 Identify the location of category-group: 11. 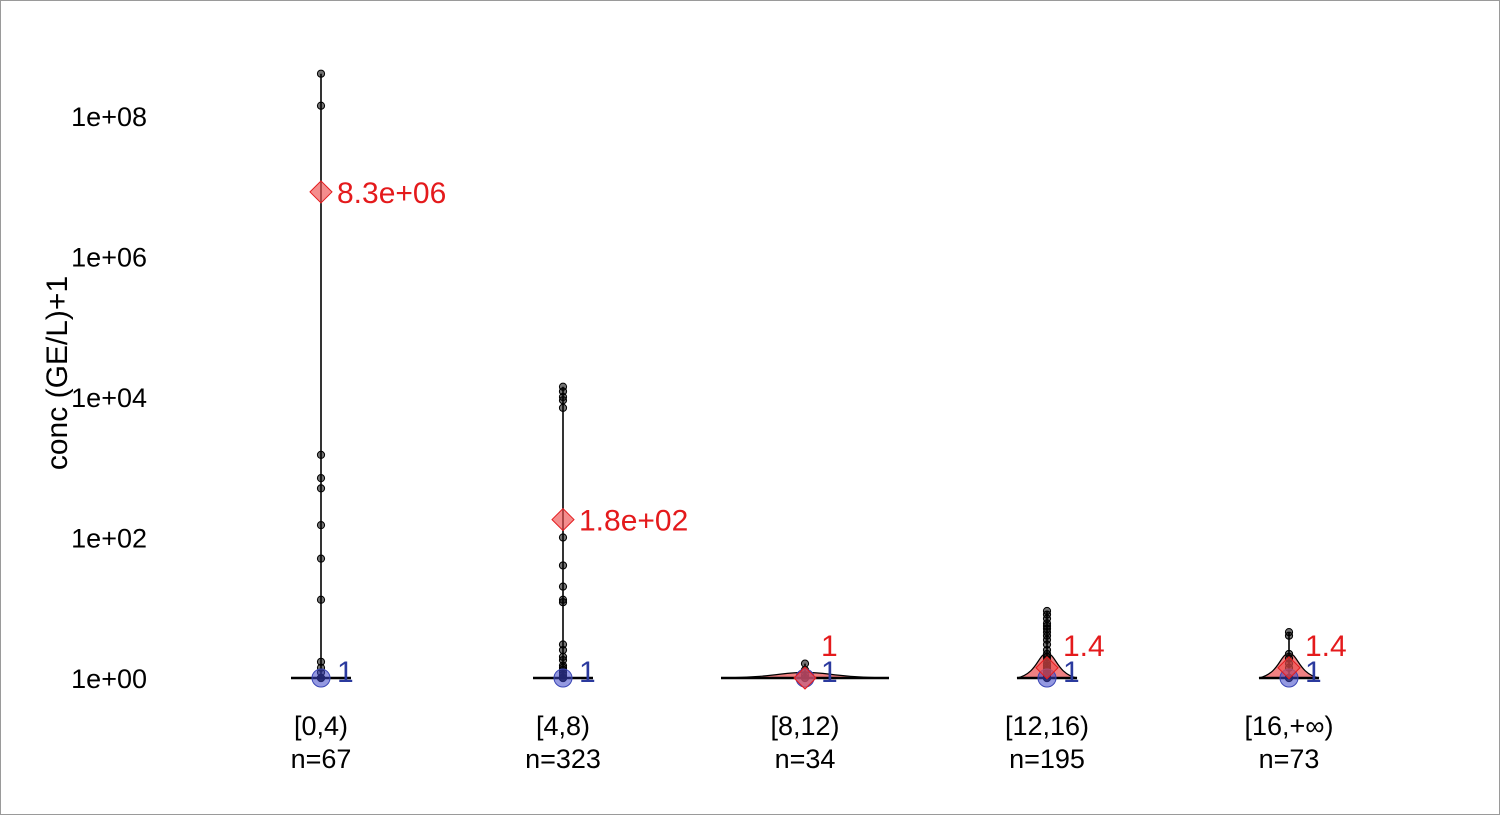
(805, 660).